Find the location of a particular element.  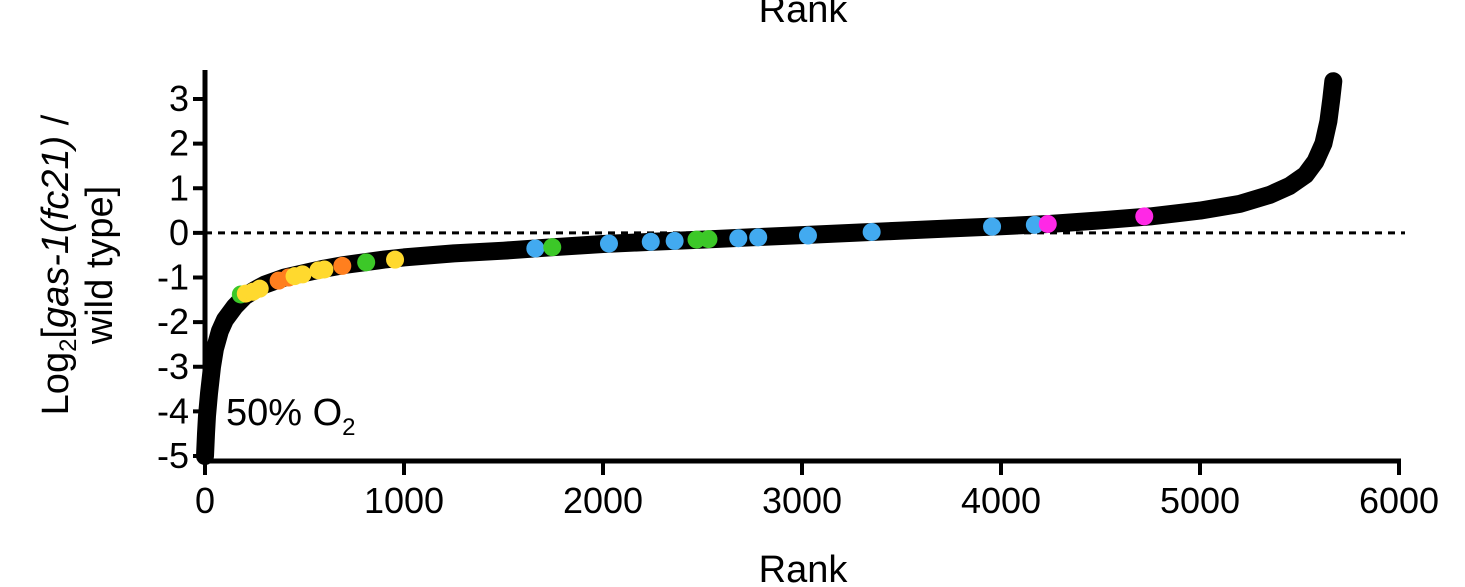

x-tick-label: 3000 is located at coordinates (802, 500).